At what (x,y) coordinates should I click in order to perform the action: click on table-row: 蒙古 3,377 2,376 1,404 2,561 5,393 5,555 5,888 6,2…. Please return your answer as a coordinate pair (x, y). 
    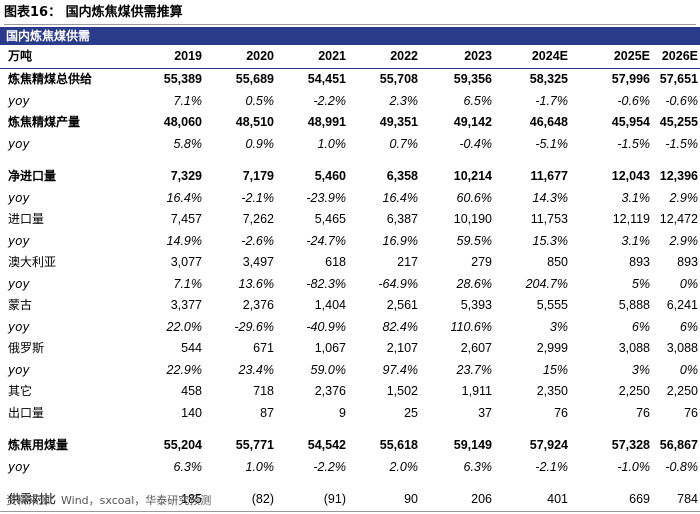
    Looking at the image, I should click on (350, 306).